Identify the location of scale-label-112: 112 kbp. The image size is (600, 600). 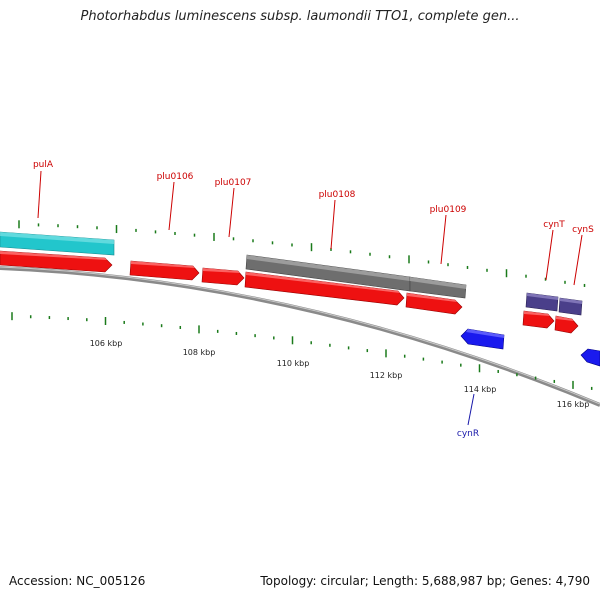
(386, 375).